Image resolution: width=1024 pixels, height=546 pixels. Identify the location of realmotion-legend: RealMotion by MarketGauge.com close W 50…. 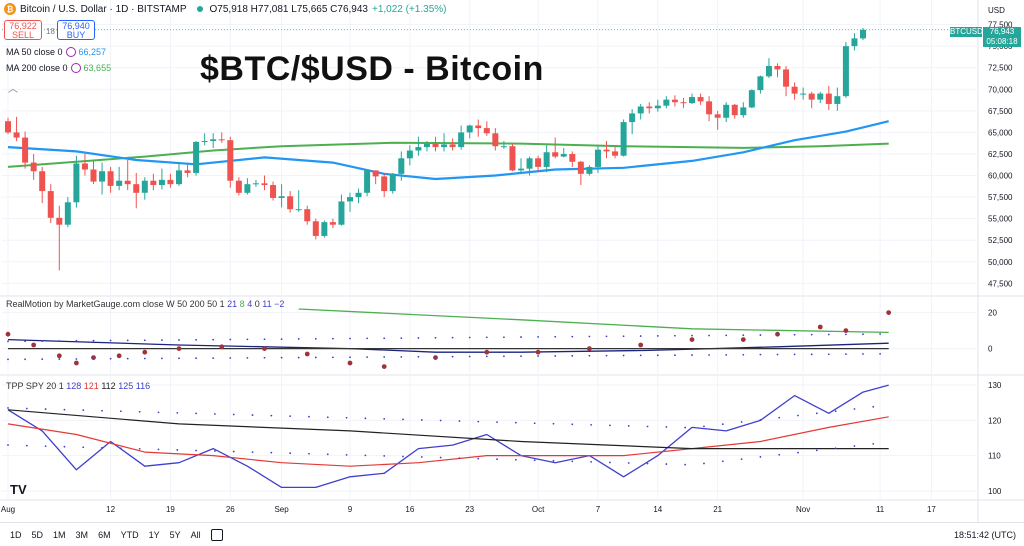
(145, 304).